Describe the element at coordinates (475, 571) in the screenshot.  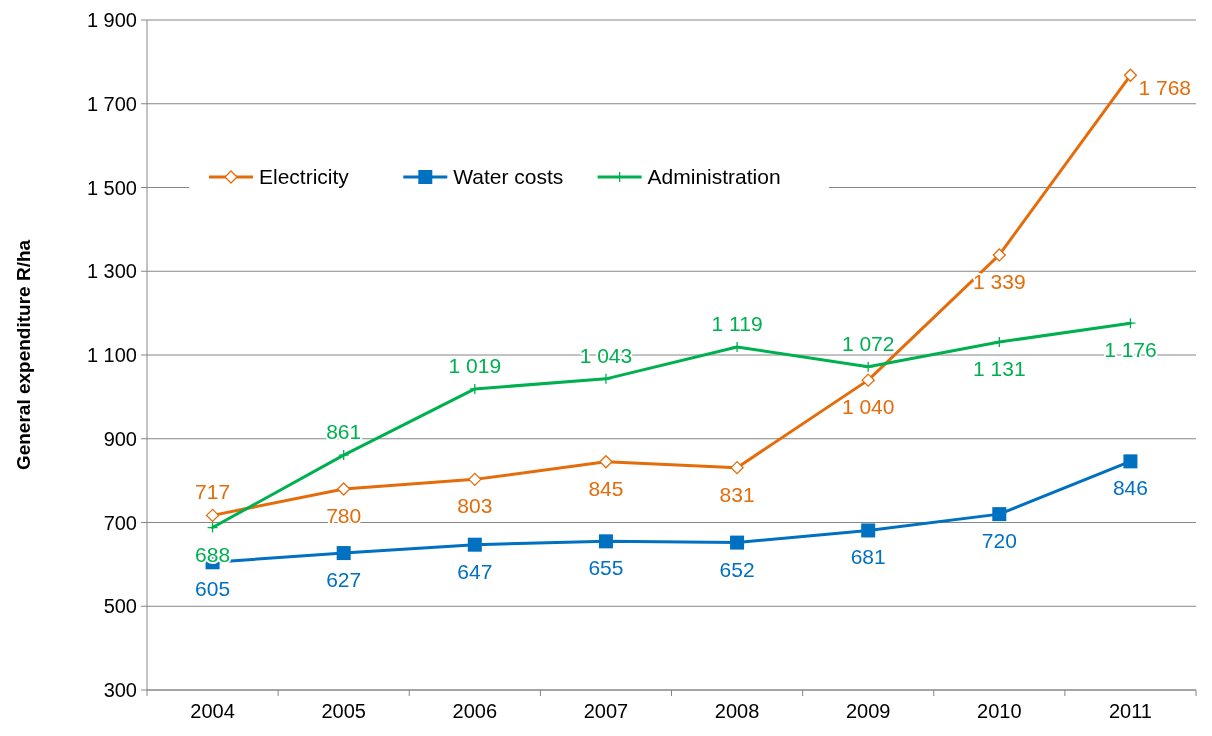
I see `data-label: 647` at that location.